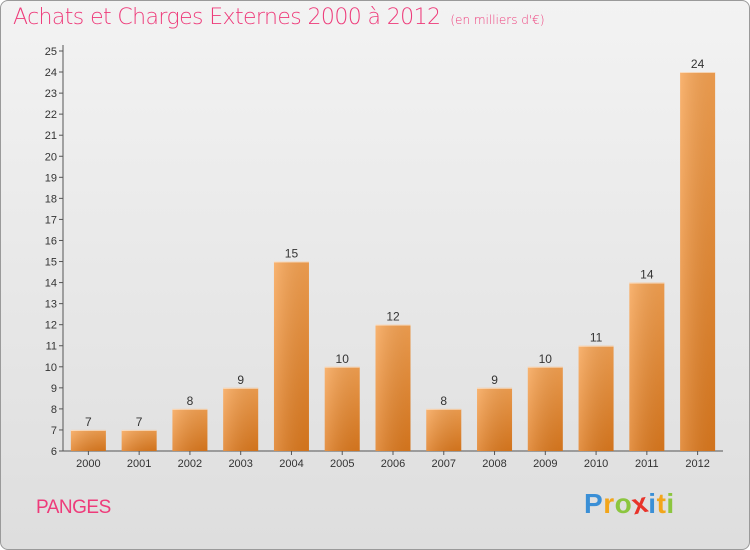  I want to click on y-tick-label: 18, so click(51, 199).